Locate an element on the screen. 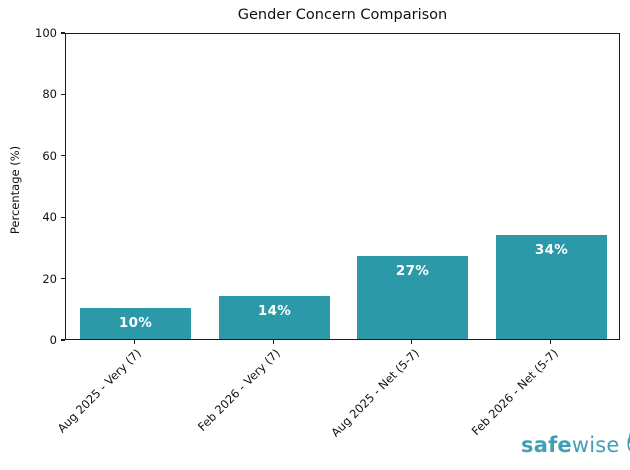 The image size is (630, 470). bar-value-label: 10% is located at coordinates (135, 323).